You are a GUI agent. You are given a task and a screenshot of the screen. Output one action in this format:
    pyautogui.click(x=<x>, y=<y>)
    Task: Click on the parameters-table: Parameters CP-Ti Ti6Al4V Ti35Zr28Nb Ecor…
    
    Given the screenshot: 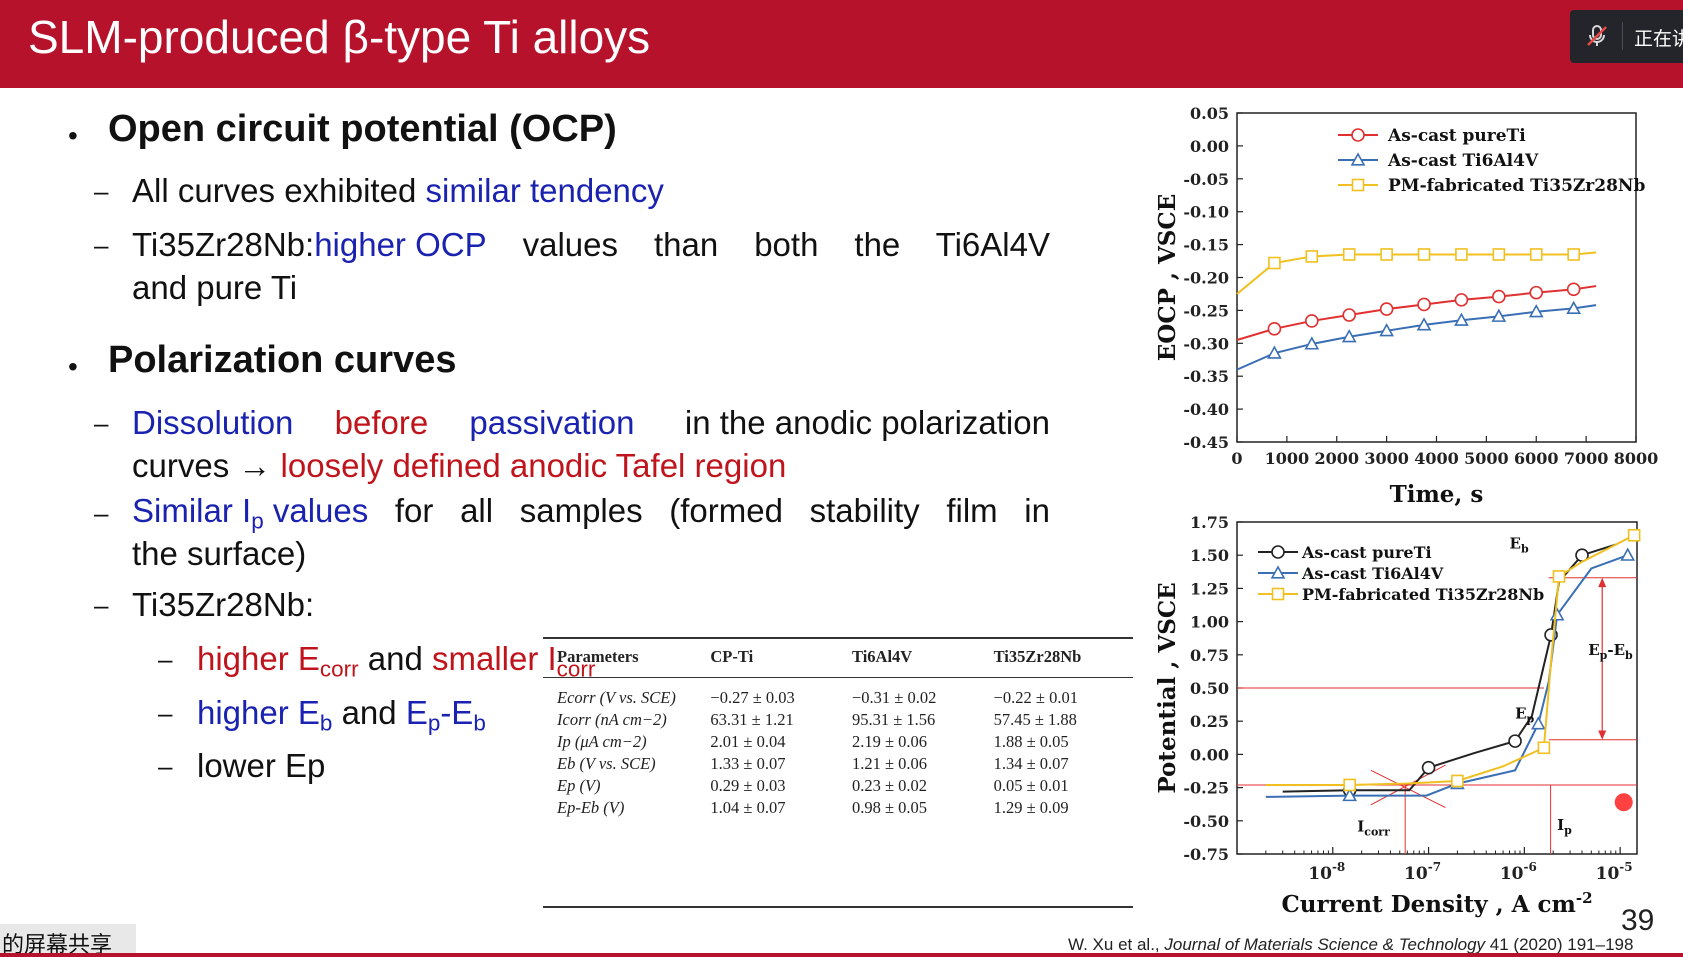 What is the action you would take?
    pyautogui.click(x=838, y=732)
    